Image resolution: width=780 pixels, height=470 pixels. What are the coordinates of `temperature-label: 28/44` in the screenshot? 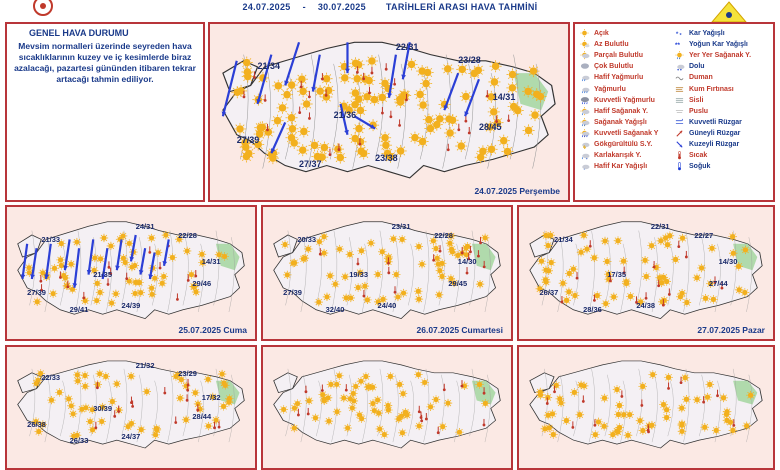 It's located at (202, 417).